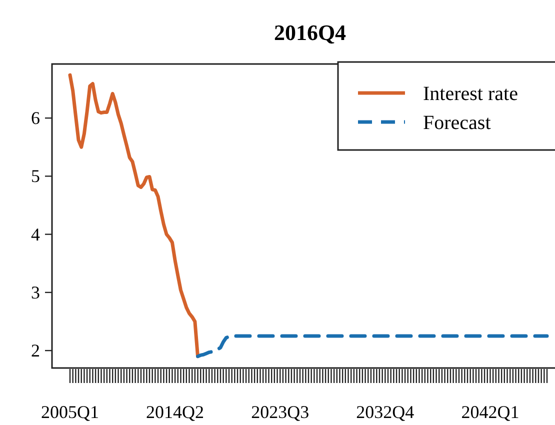  Describe the element at coordinates (385, 412) in the screenshot. I see `x-tick-label: 2032Q4` at that location.